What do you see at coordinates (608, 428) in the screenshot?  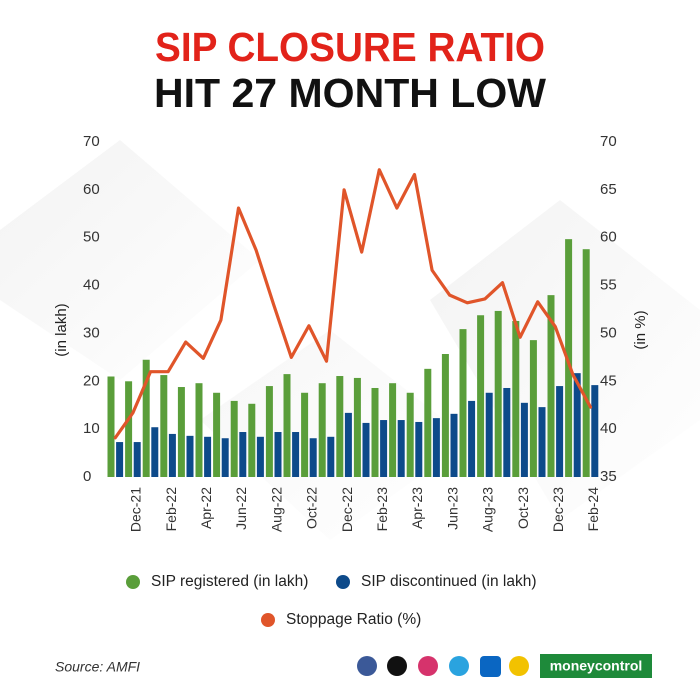 I see `y2-tick-label: 40` at bounding box center [608, 428].